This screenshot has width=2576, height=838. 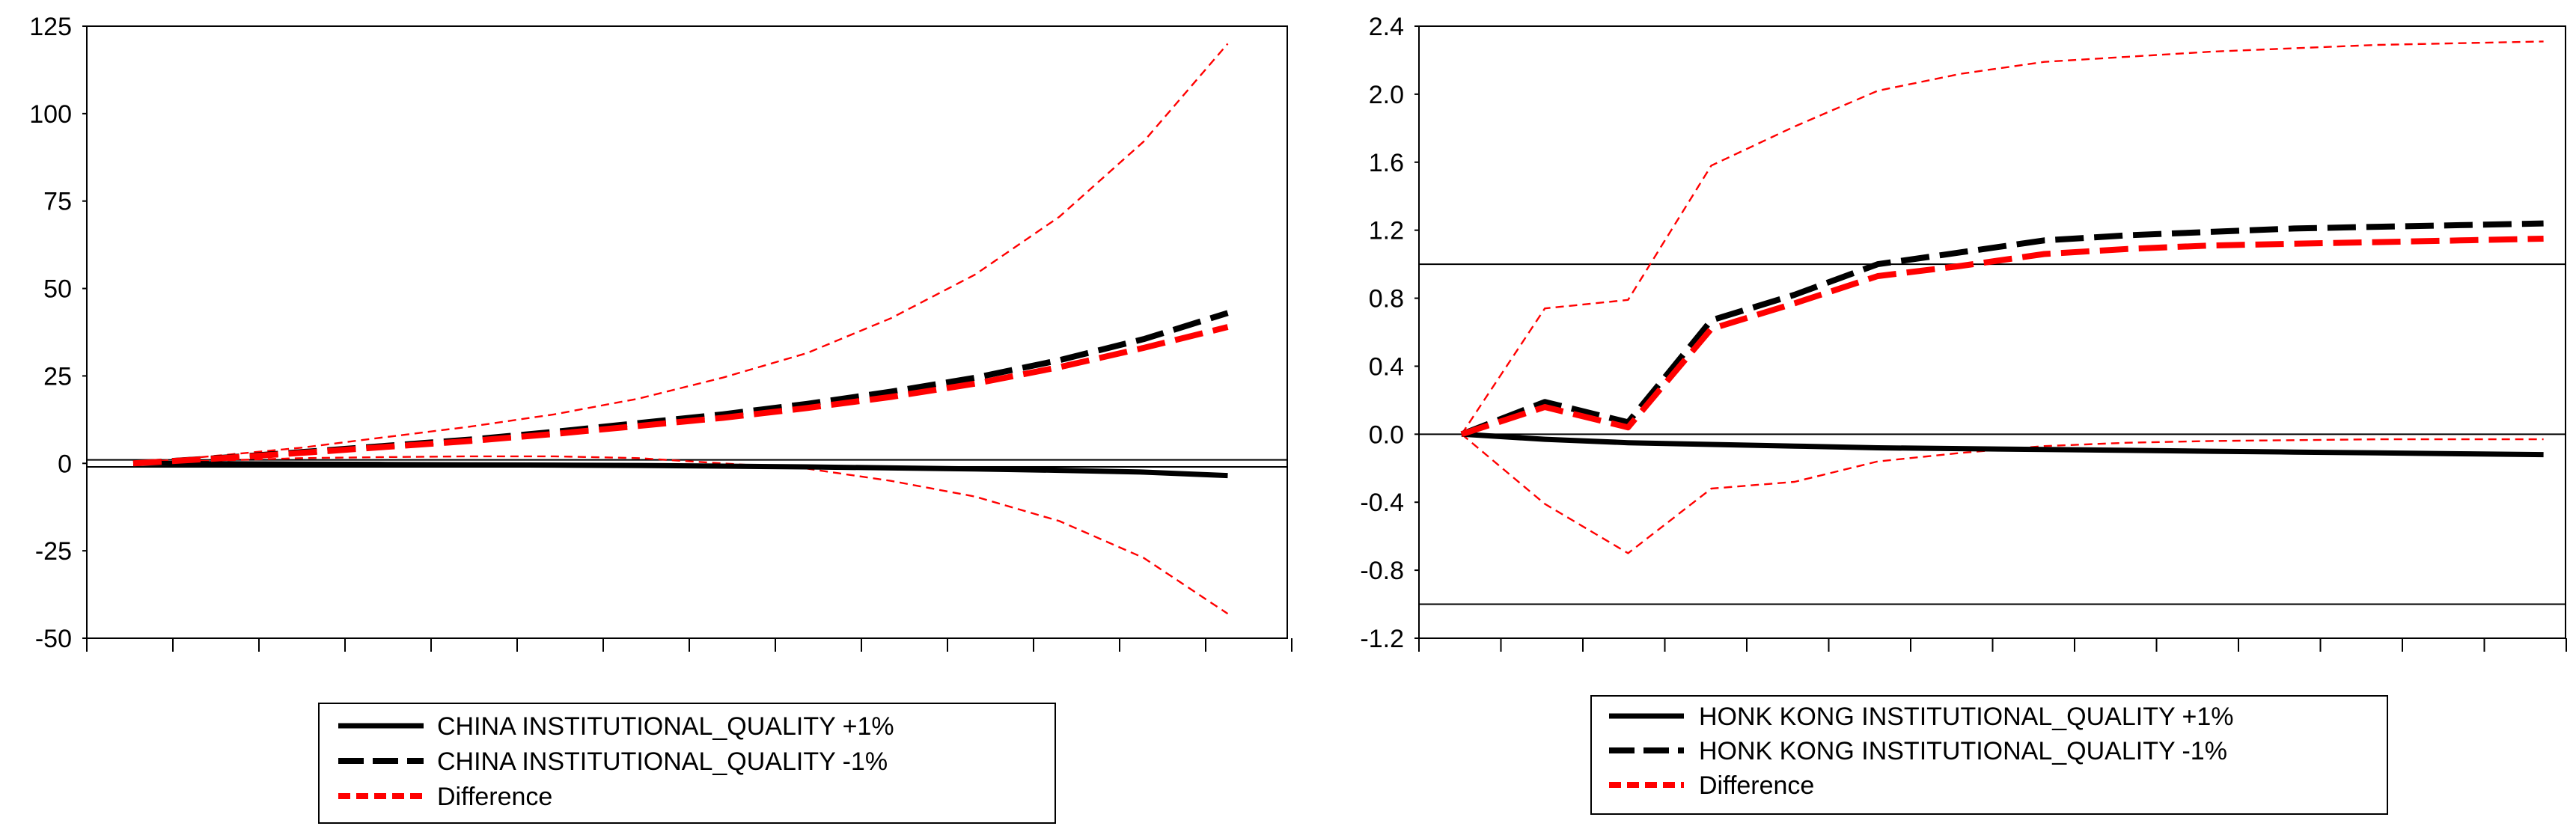 I want to click on y-tick-label: -0.4, so click(x=1382, y=503).